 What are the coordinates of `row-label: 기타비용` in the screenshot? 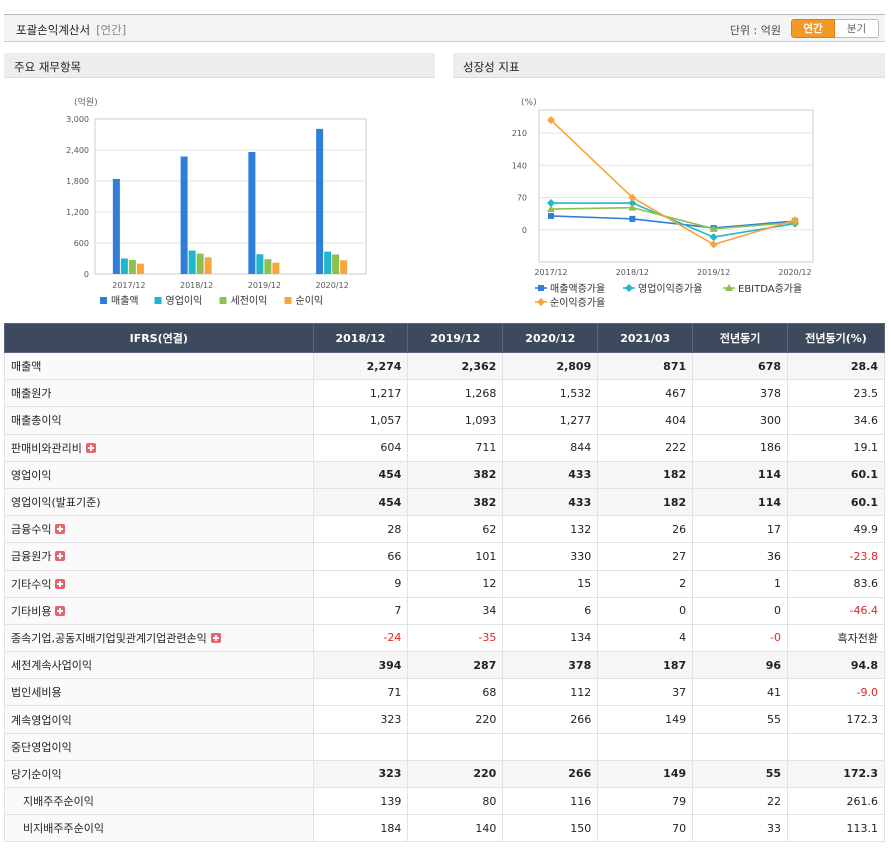 It's located at (159, 610).